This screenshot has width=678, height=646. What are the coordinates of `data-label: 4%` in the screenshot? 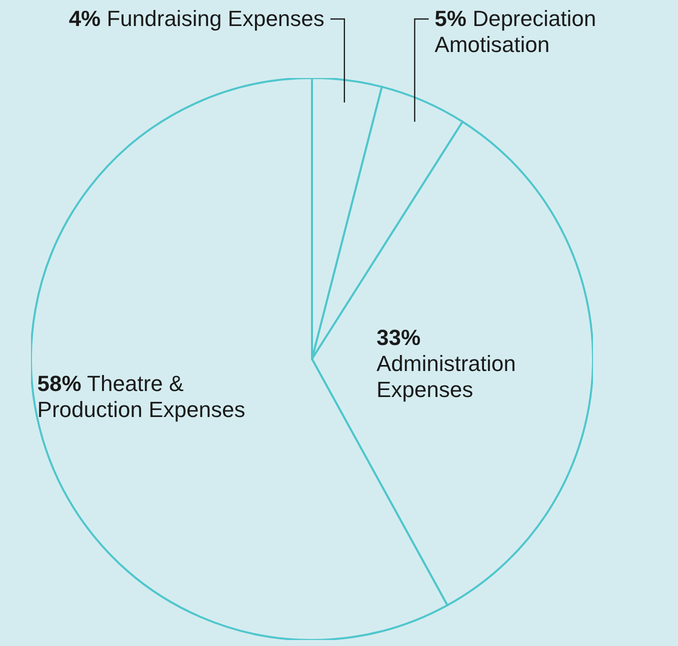 It's located at (84, 18).